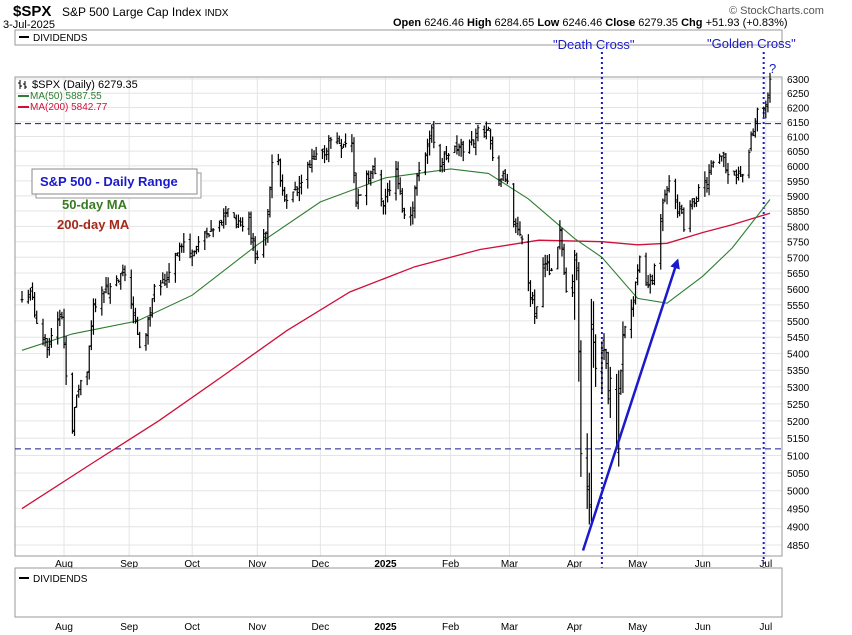 The width and height of the screenshot is (852, 635). Describe the element at coordinates (798, 152) in the screenshot. I see `y-tick-label: 6050` at that location.